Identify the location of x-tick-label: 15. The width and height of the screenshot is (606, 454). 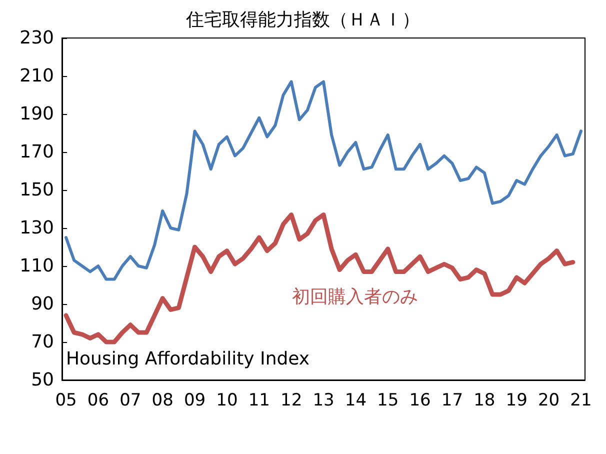
(388, 400).